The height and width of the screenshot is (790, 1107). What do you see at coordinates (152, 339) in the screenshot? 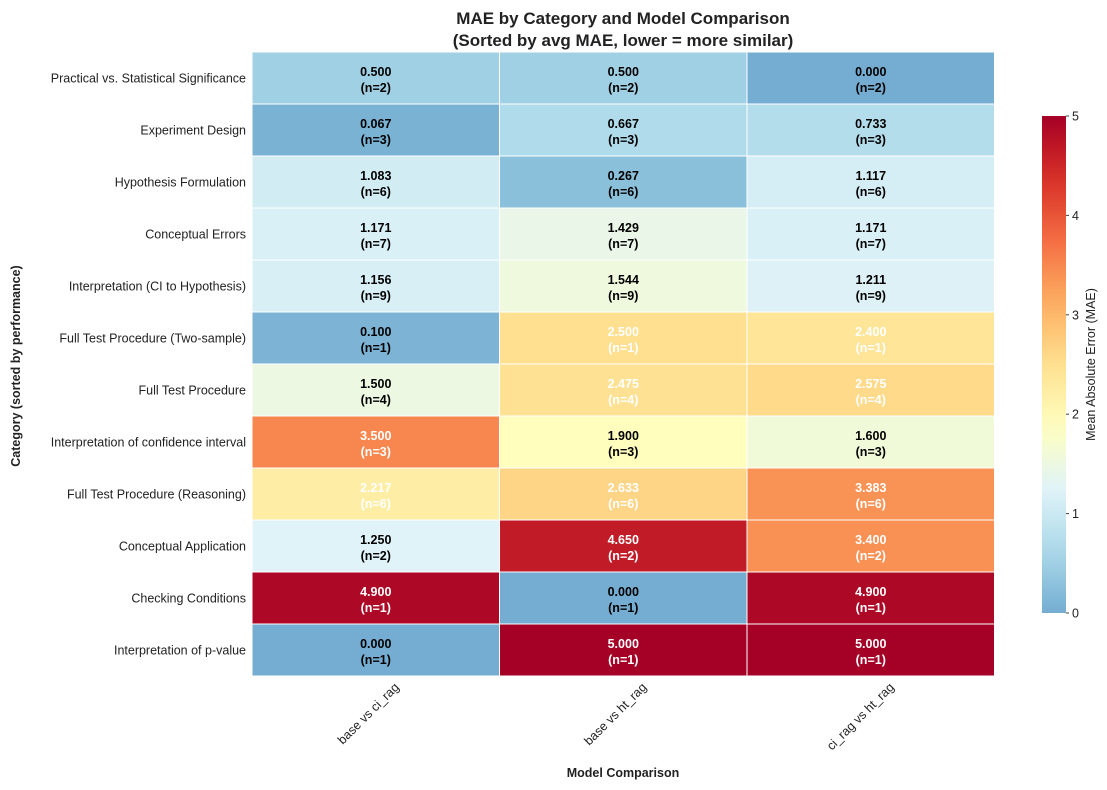
I see `row-label: Full Test Procedure (Two-sample)` at bounding box center [152, 339].